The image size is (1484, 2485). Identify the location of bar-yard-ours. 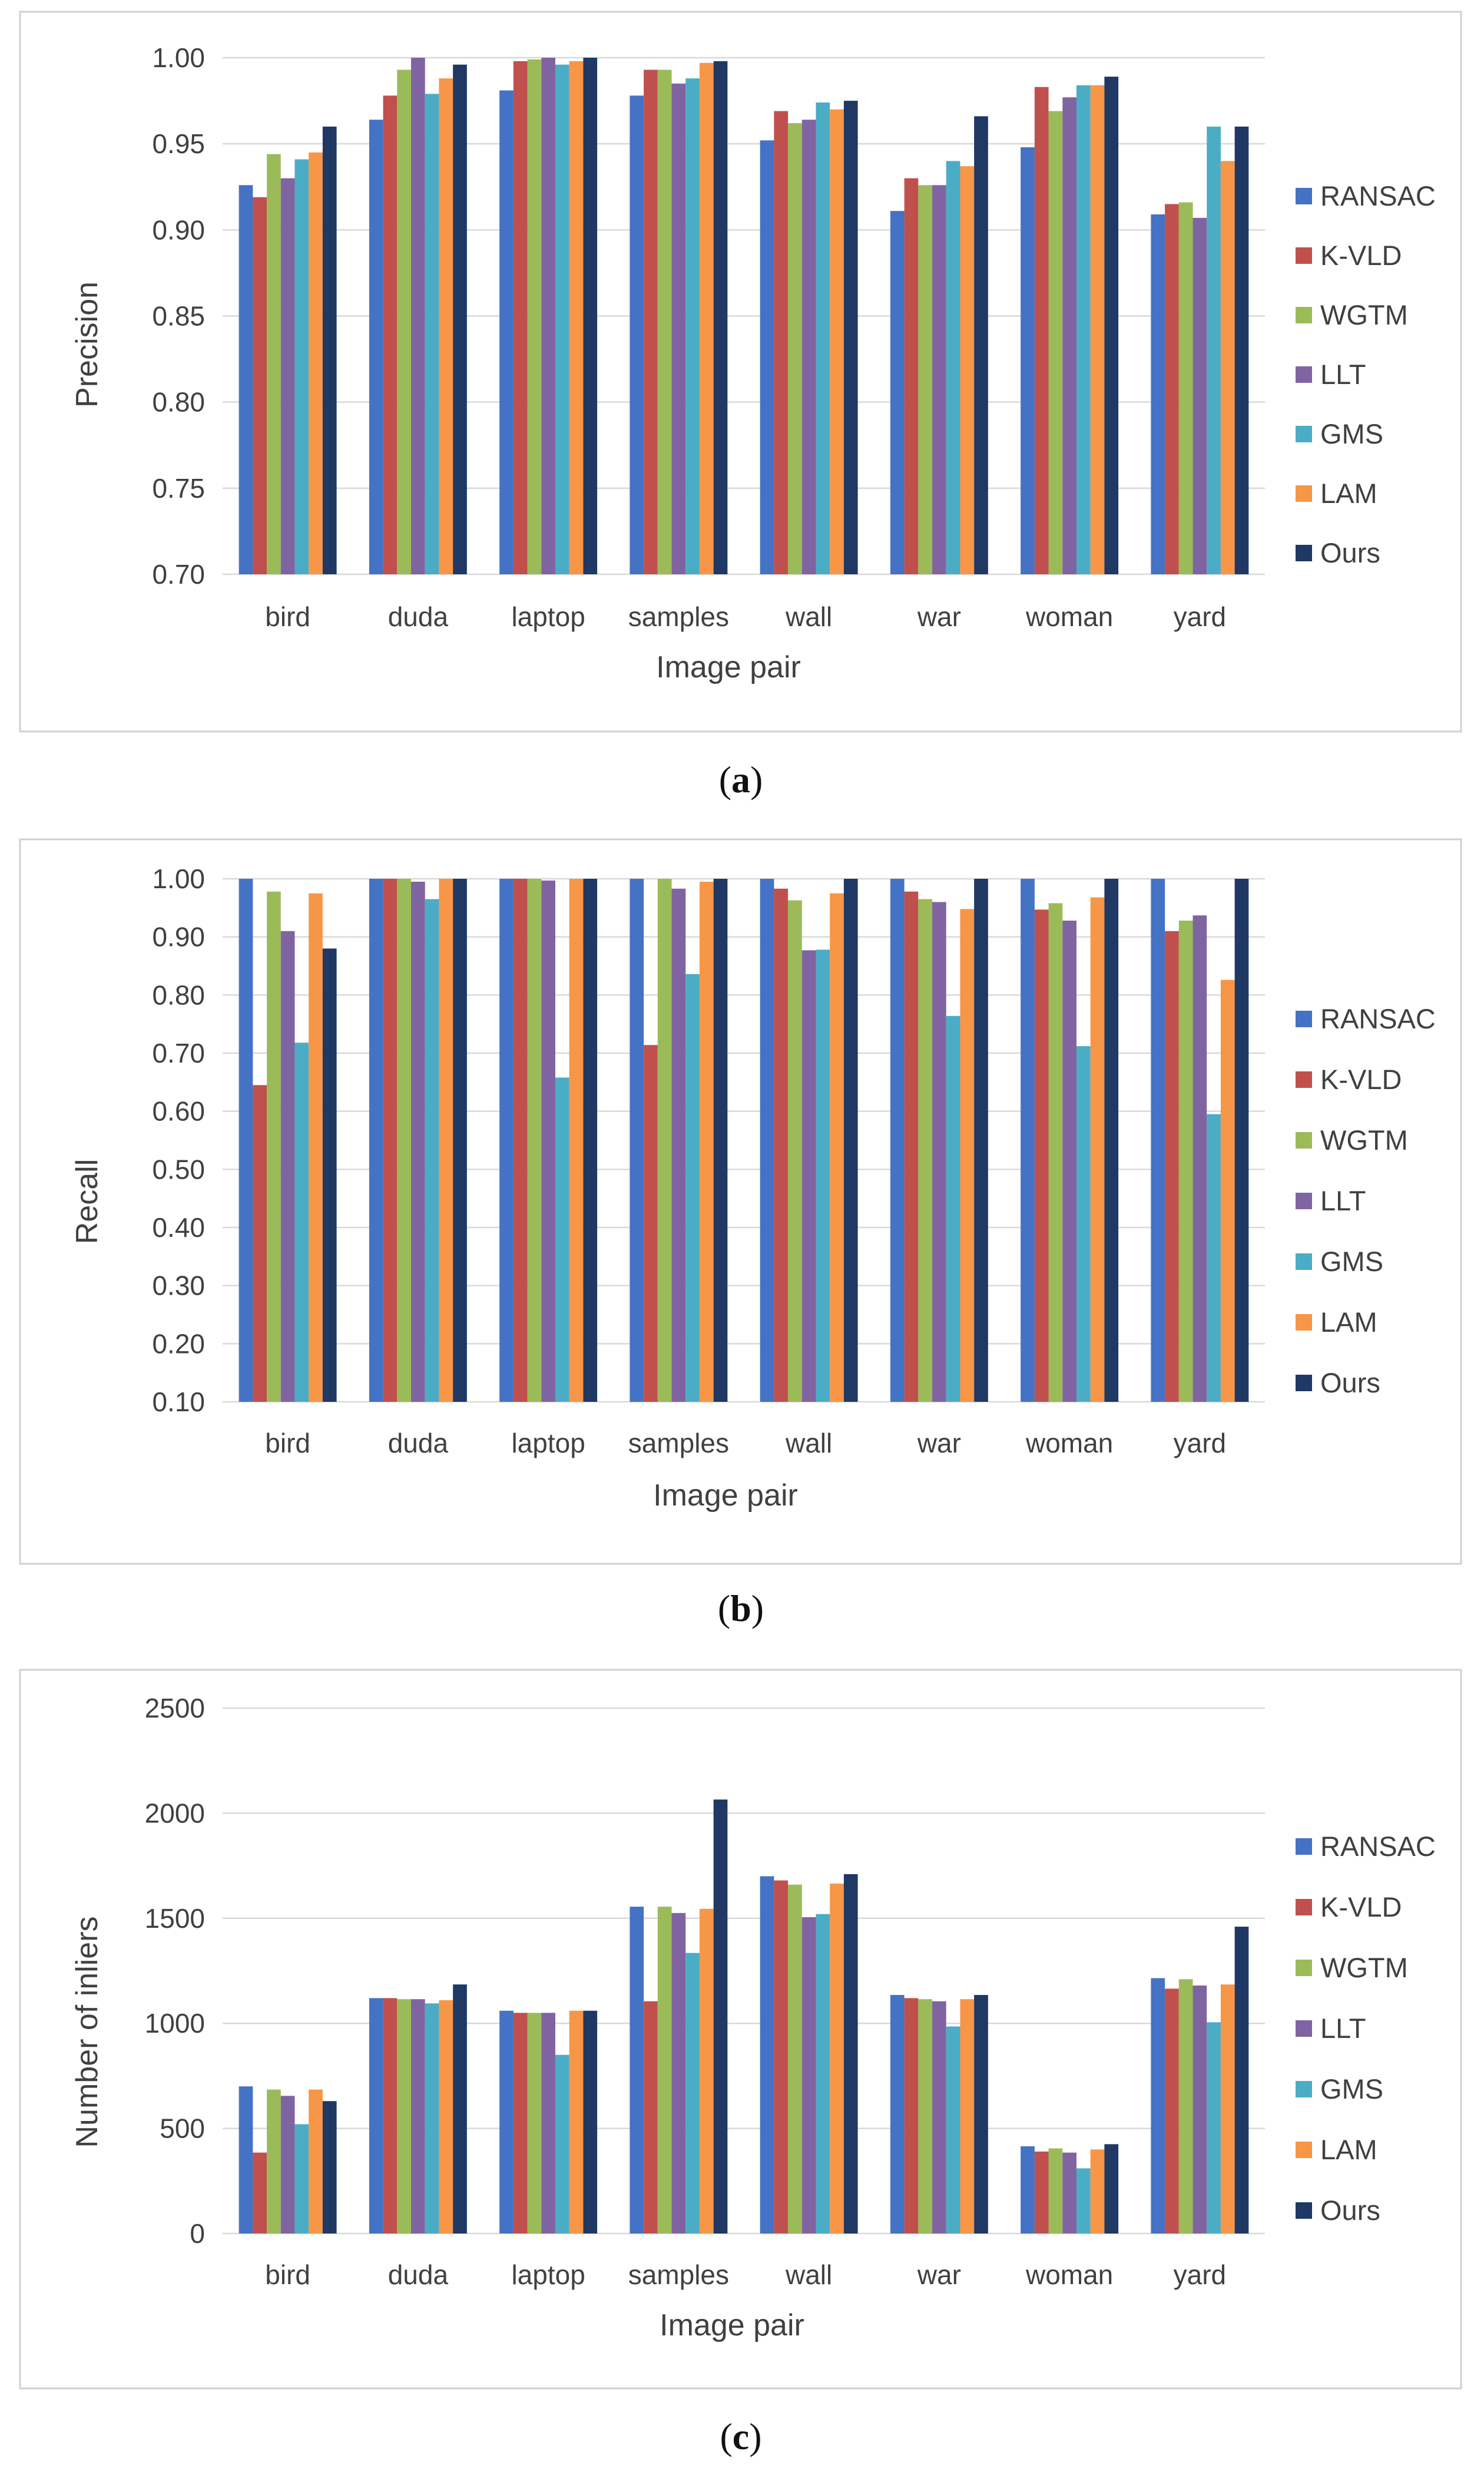
(1241, 1140).